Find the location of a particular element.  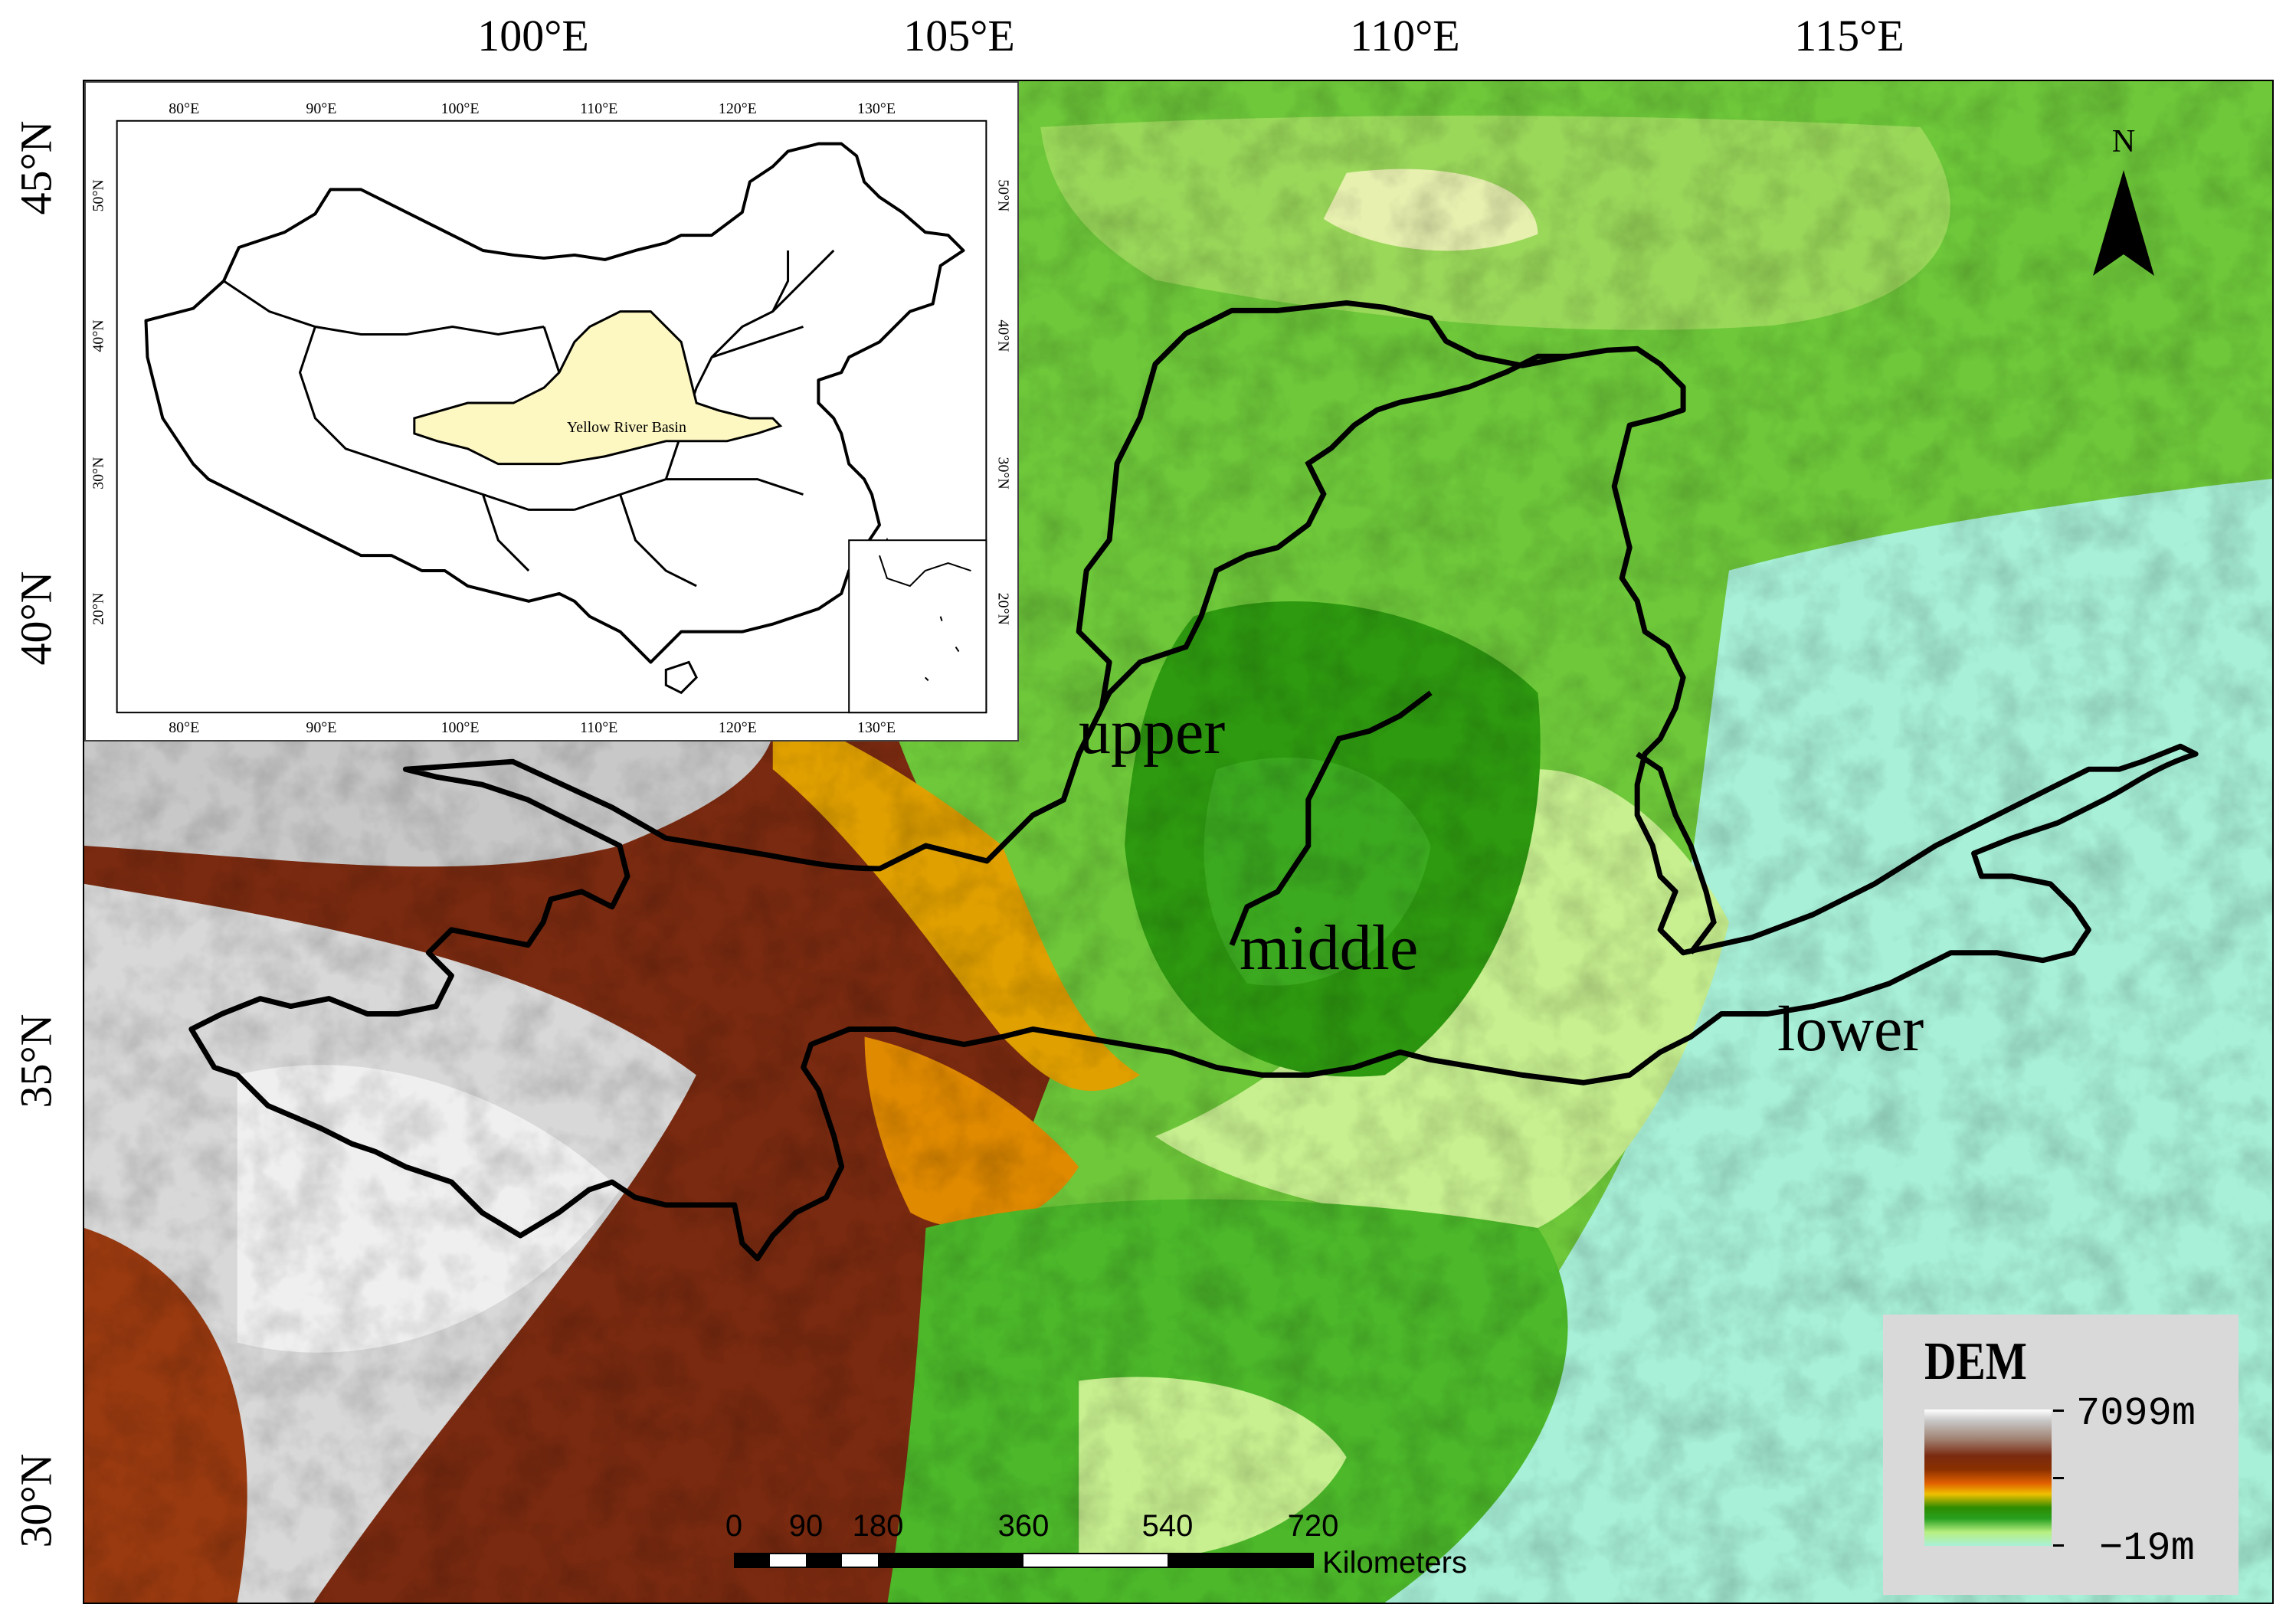

north-arrow-icon is located at coordinates (2123, 223).